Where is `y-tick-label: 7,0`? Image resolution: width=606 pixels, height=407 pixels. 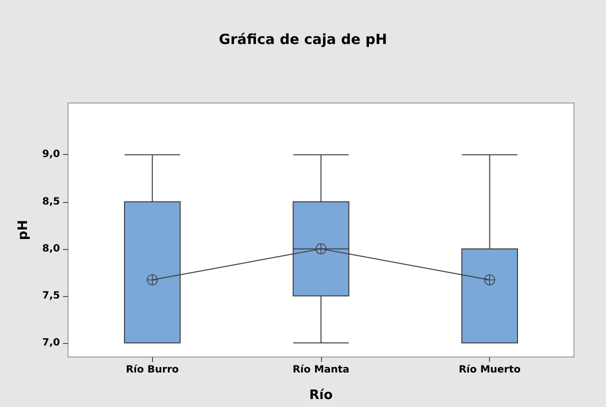
y-tick-label: 7,0 is located at coordinates (51, 342).